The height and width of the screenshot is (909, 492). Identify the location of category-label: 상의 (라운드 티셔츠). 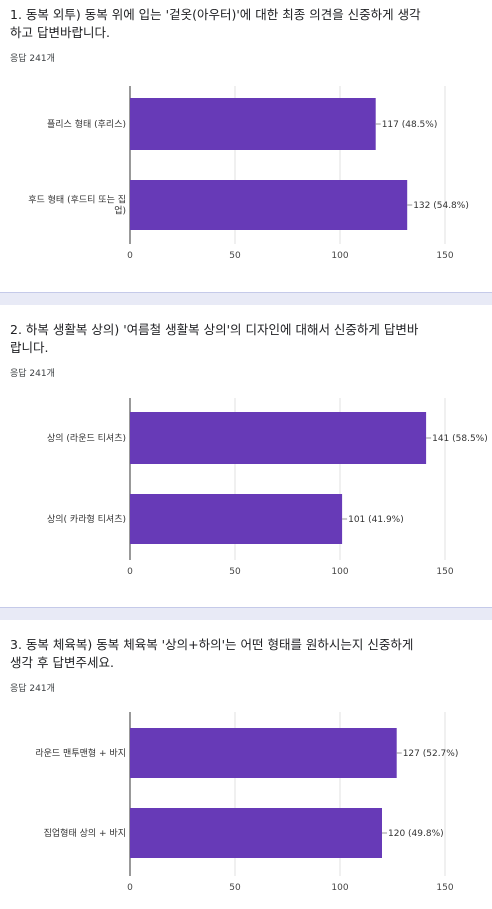
(86, 438).